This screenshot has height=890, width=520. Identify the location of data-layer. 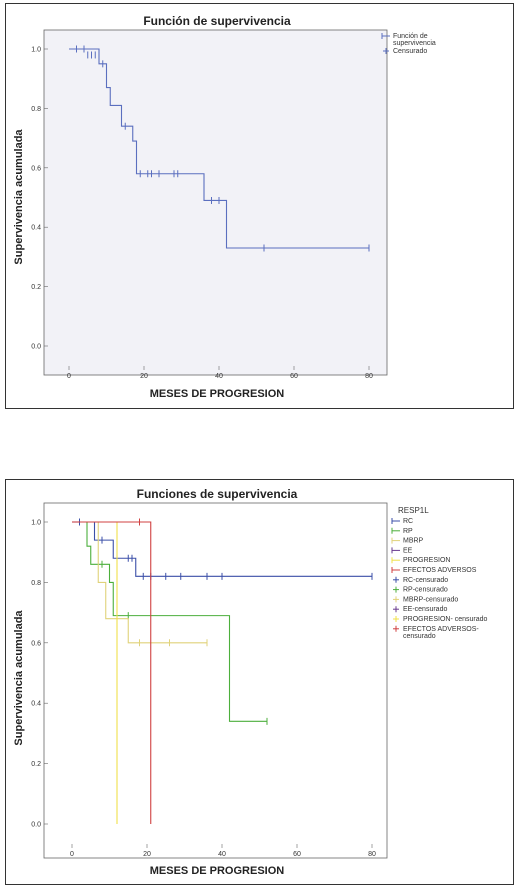
(219, 148).